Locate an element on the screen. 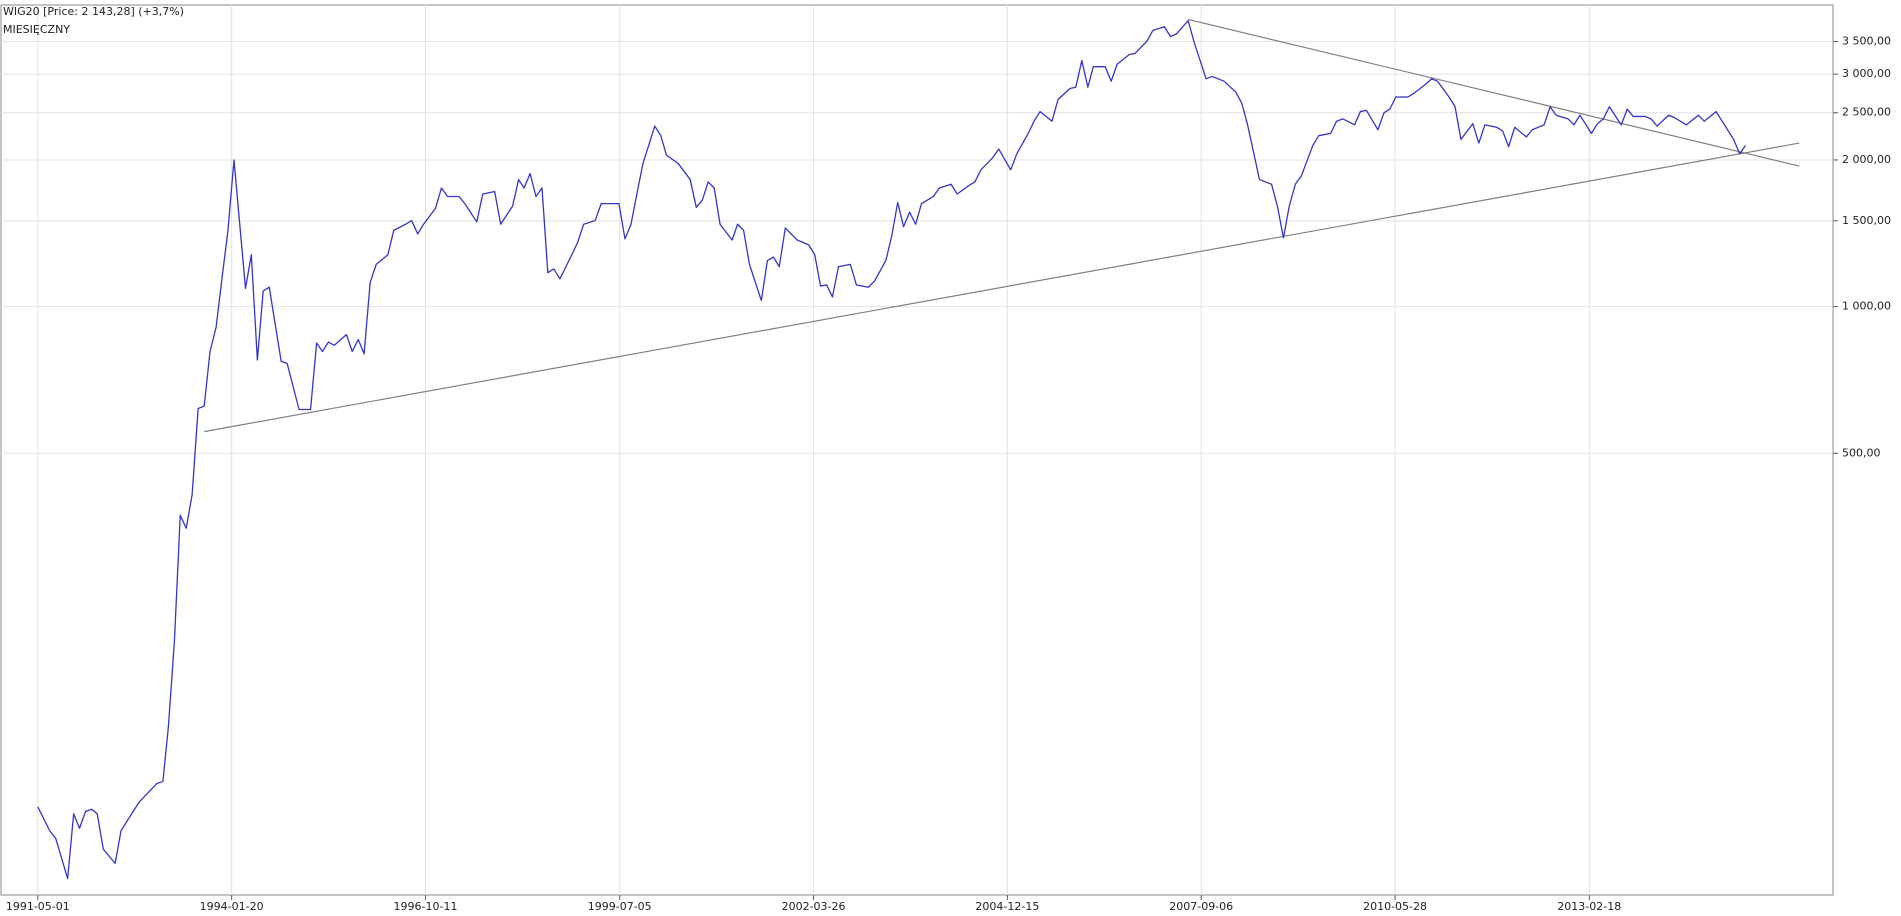  x-tick-label: 1991-05-01 is located at coordinates (38, 906).